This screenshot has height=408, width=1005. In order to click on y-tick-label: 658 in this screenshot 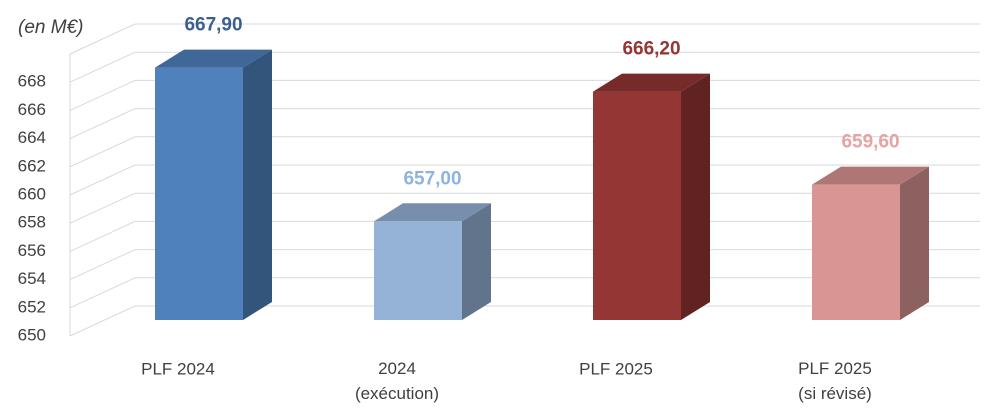, I will do `click(32, 222)`.